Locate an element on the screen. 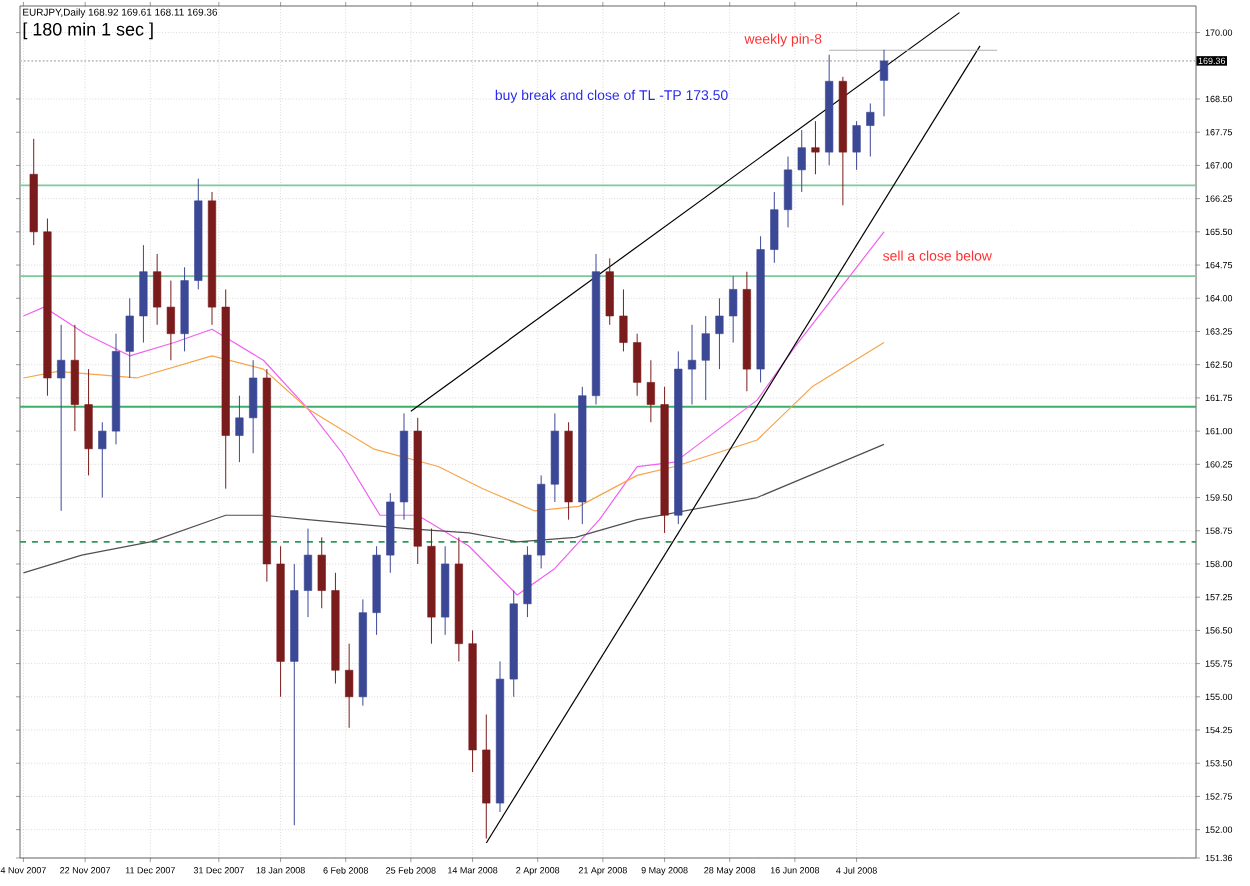  text: [ 180 min 1 sec ] is located at coordinates (88, 31).